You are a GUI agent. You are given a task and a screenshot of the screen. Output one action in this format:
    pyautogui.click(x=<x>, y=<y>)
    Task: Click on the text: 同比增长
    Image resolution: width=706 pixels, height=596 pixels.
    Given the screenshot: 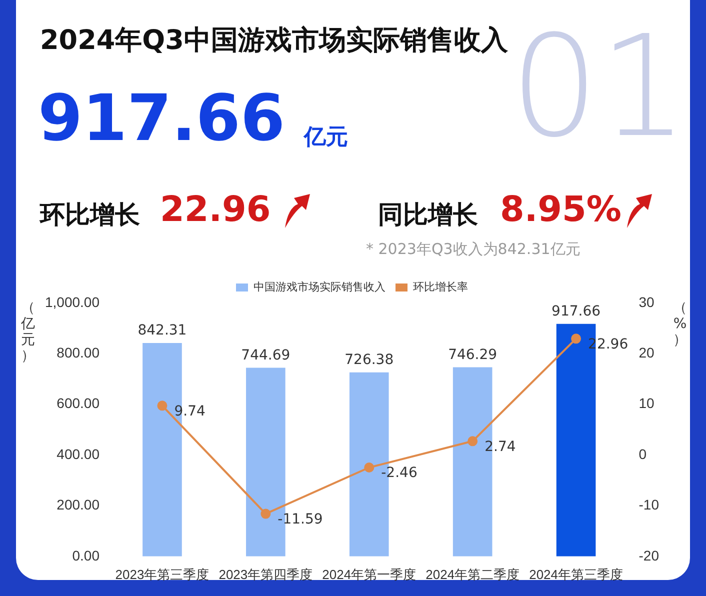 What is the action you would take?
    pyautogui.click(x=428, y=215)
    